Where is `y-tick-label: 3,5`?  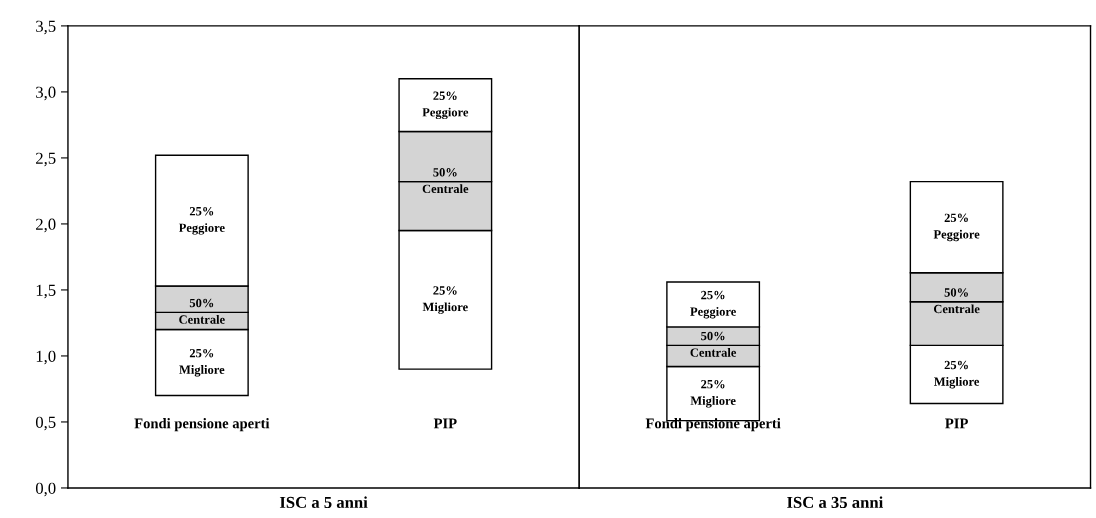
y-tick-label: 3,5 is located at coordinates (46, 27).